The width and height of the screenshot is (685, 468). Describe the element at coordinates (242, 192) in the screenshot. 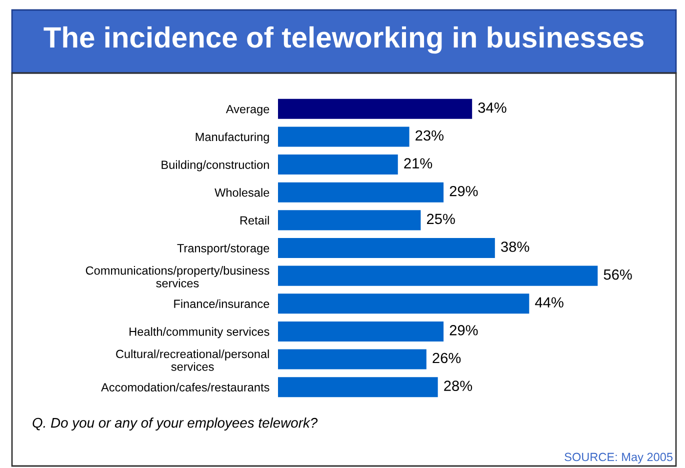

I see `y-tick-label: Wholesale` at that location.